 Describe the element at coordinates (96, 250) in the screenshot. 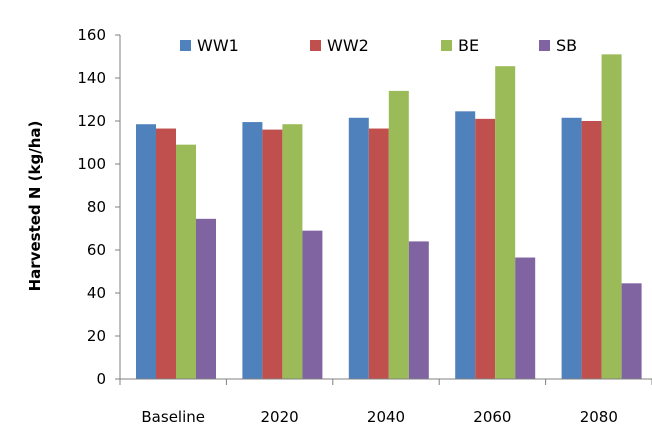

I see `y-tick-label: 60` at that location.